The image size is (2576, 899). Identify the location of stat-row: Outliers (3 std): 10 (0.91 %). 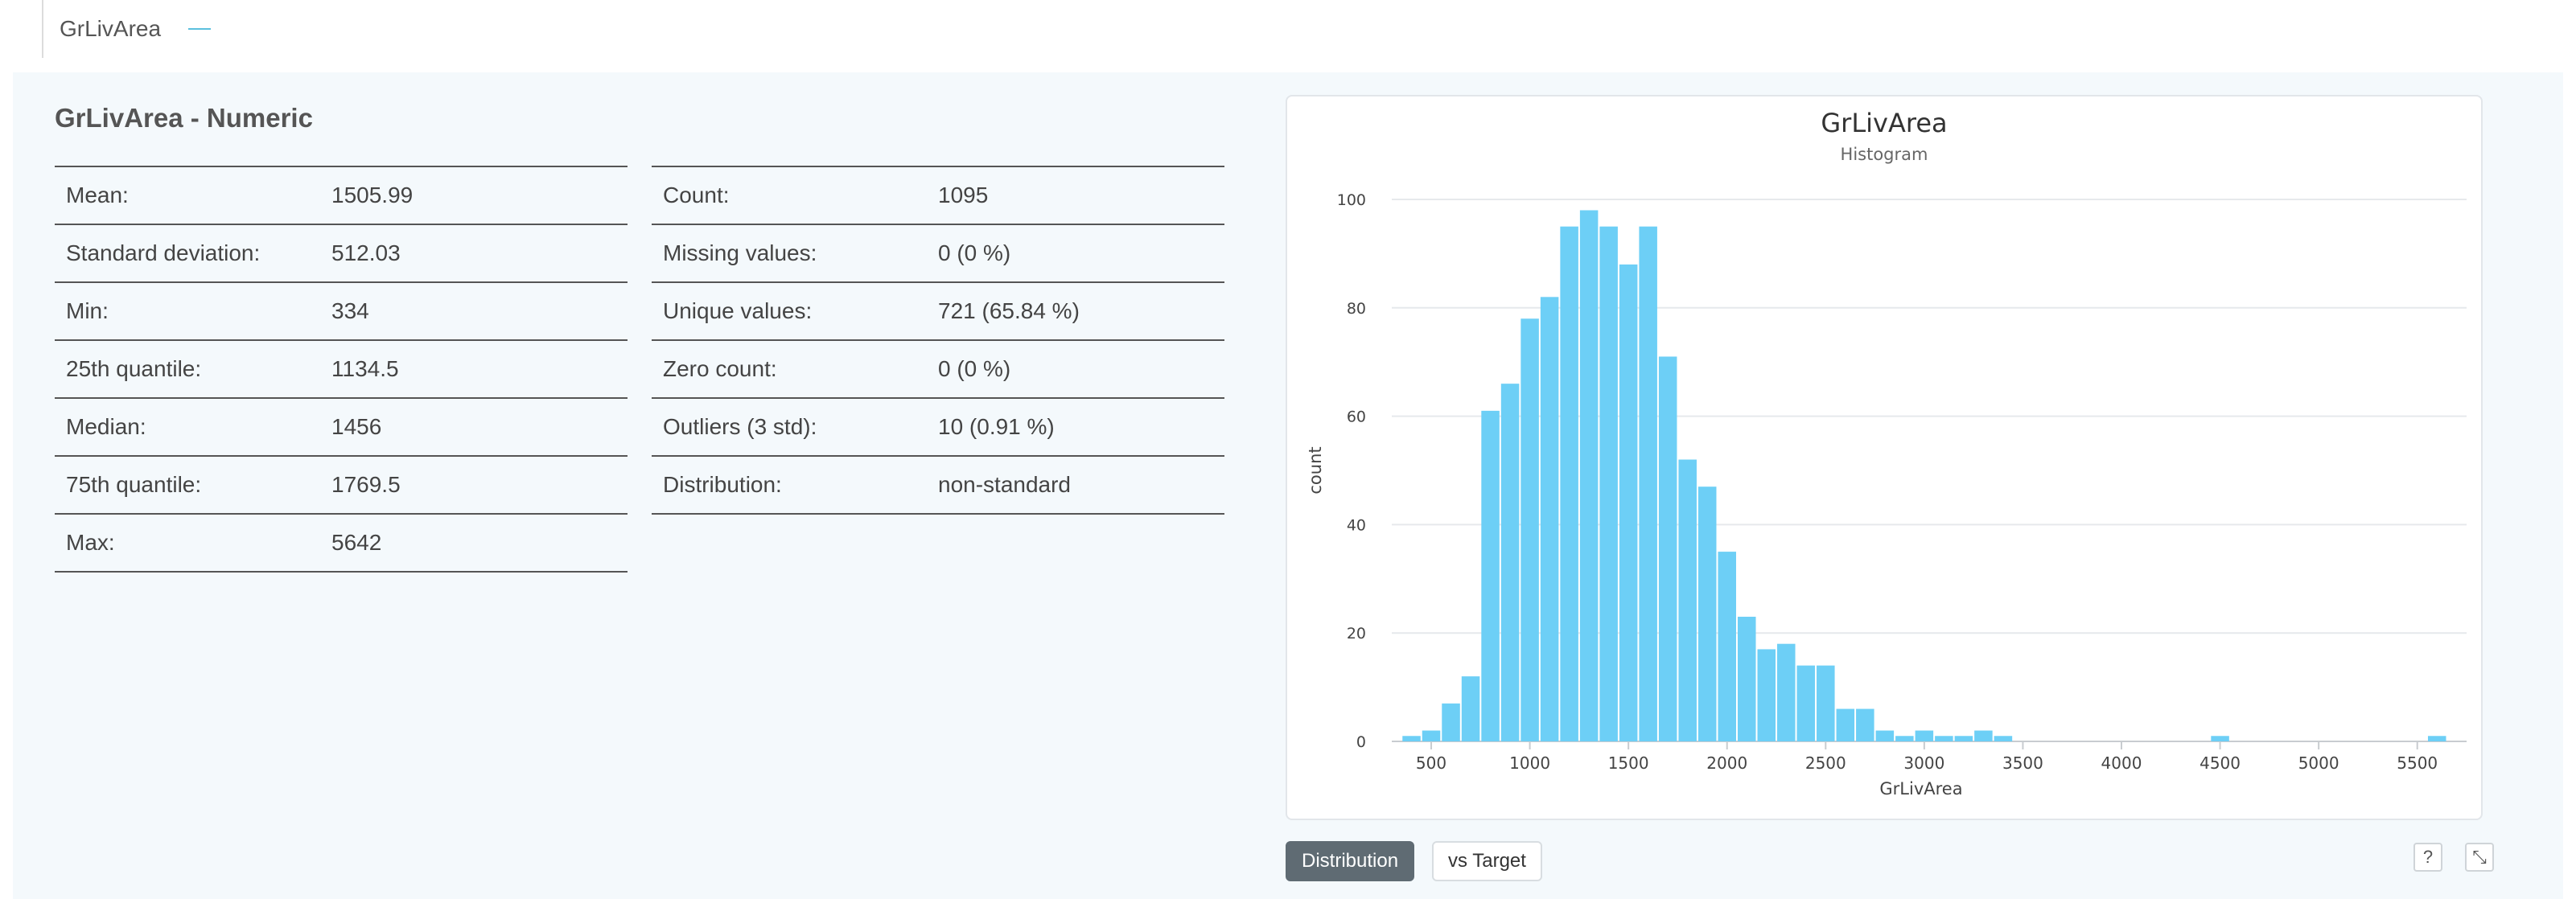
(938, 428).